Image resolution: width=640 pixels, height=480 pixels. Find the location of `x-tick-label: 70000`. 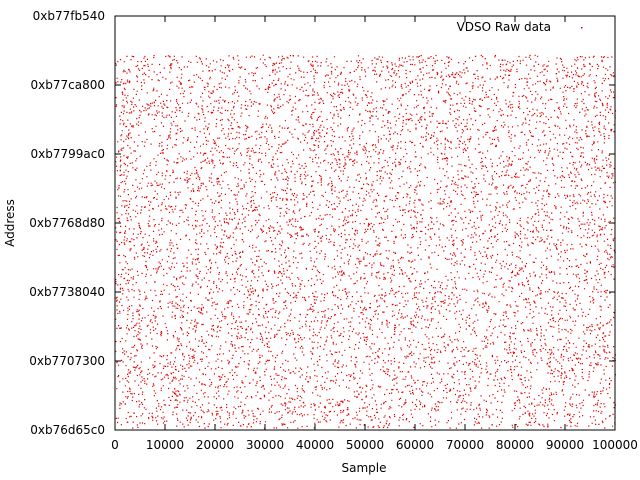

x-tick-label: 70000 is located at coordinates (465, 445).